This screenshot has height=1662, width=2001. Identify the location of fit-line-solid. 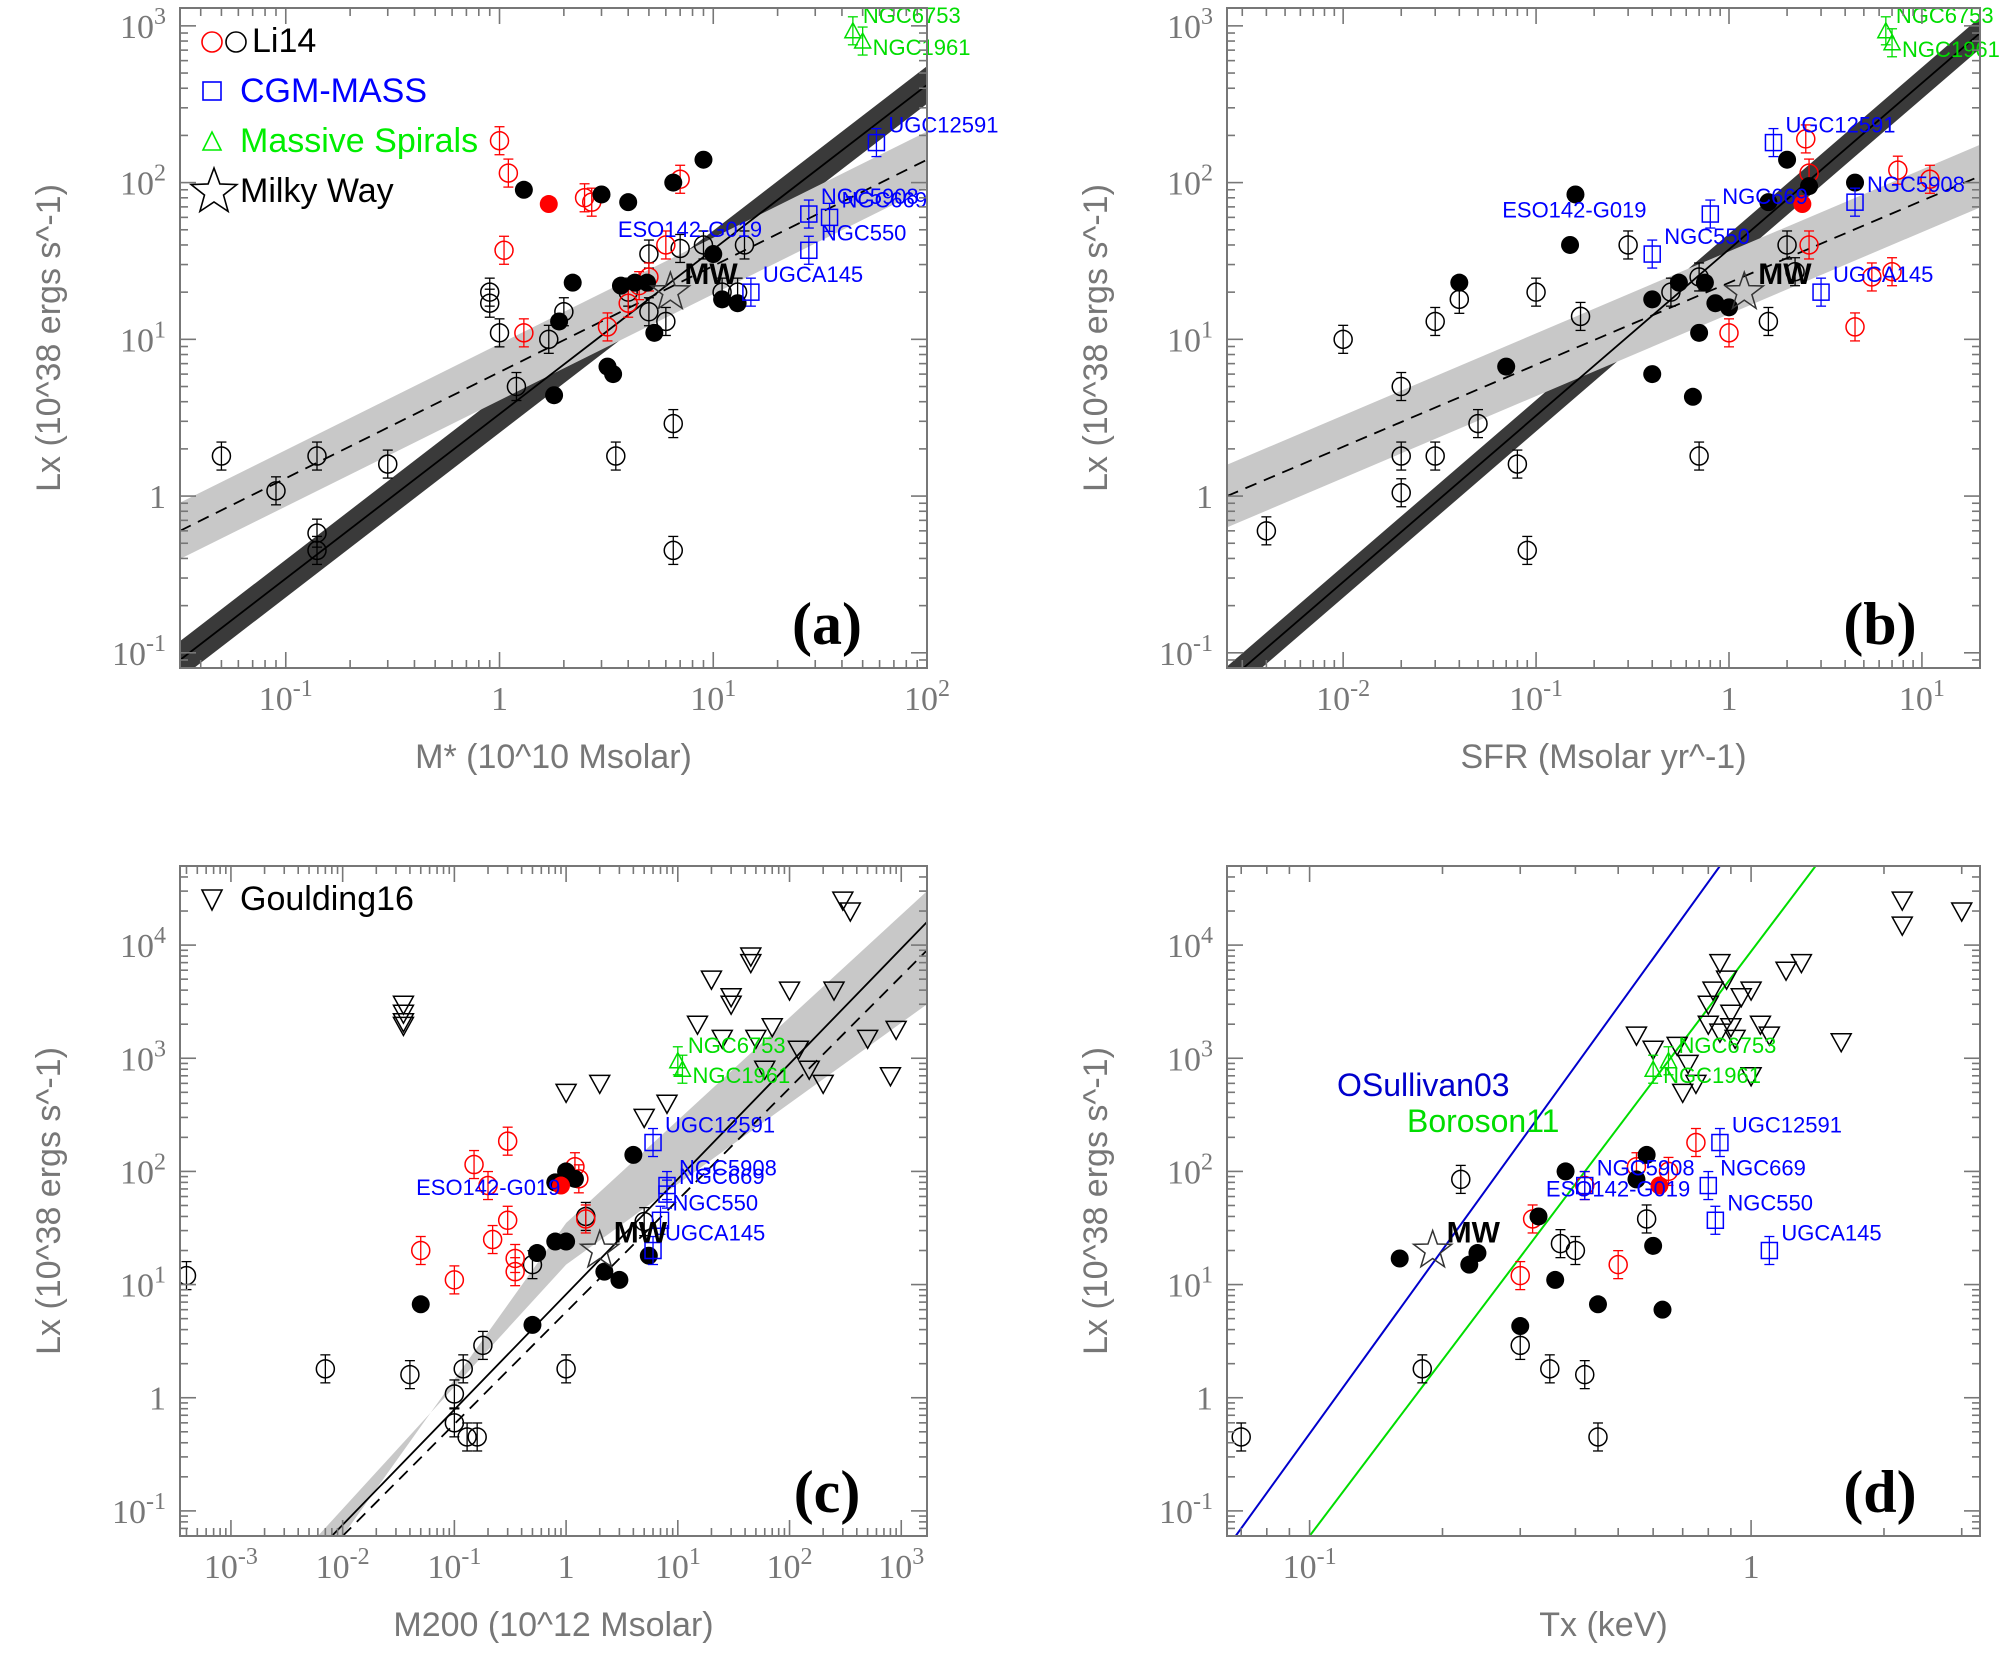
(1611, 350).